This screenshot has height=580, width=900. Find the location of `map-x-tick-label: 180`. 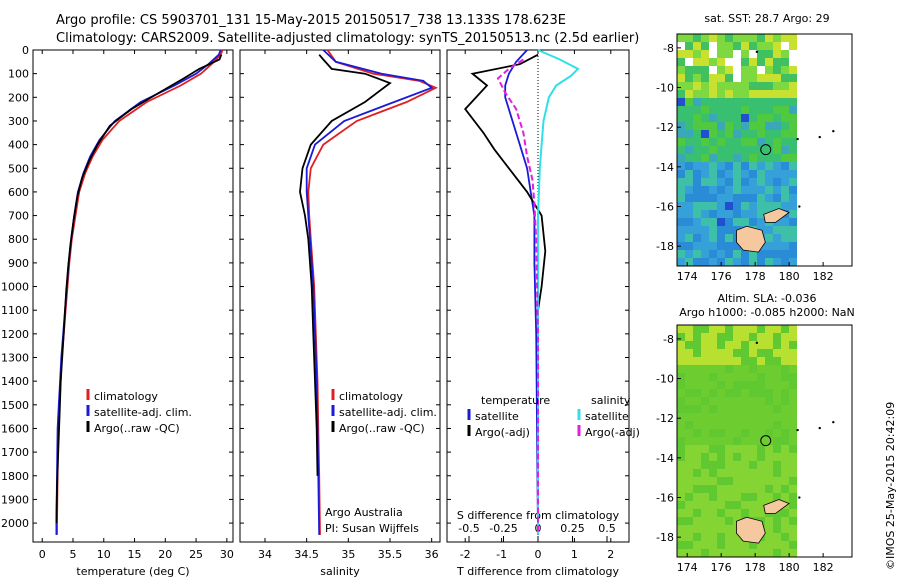

map-x-tick-label: 180 is located at coordinates (789, 276).